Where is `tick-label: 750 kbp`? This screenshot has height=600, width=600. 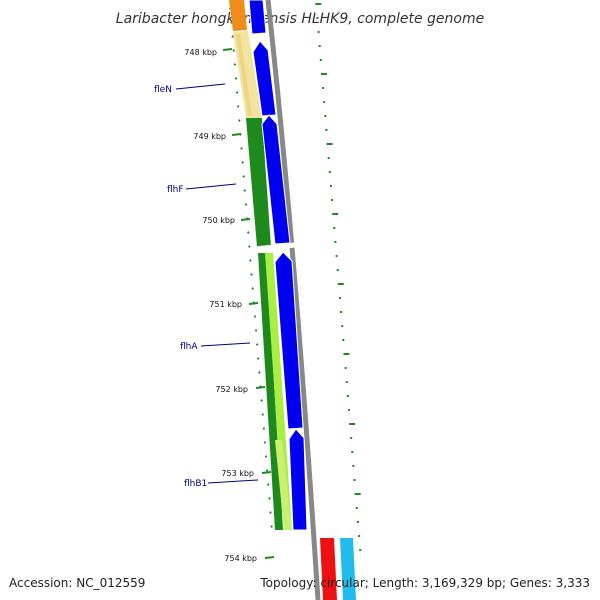 tick-label: 750 kbp is located at coordinates (218, 220).